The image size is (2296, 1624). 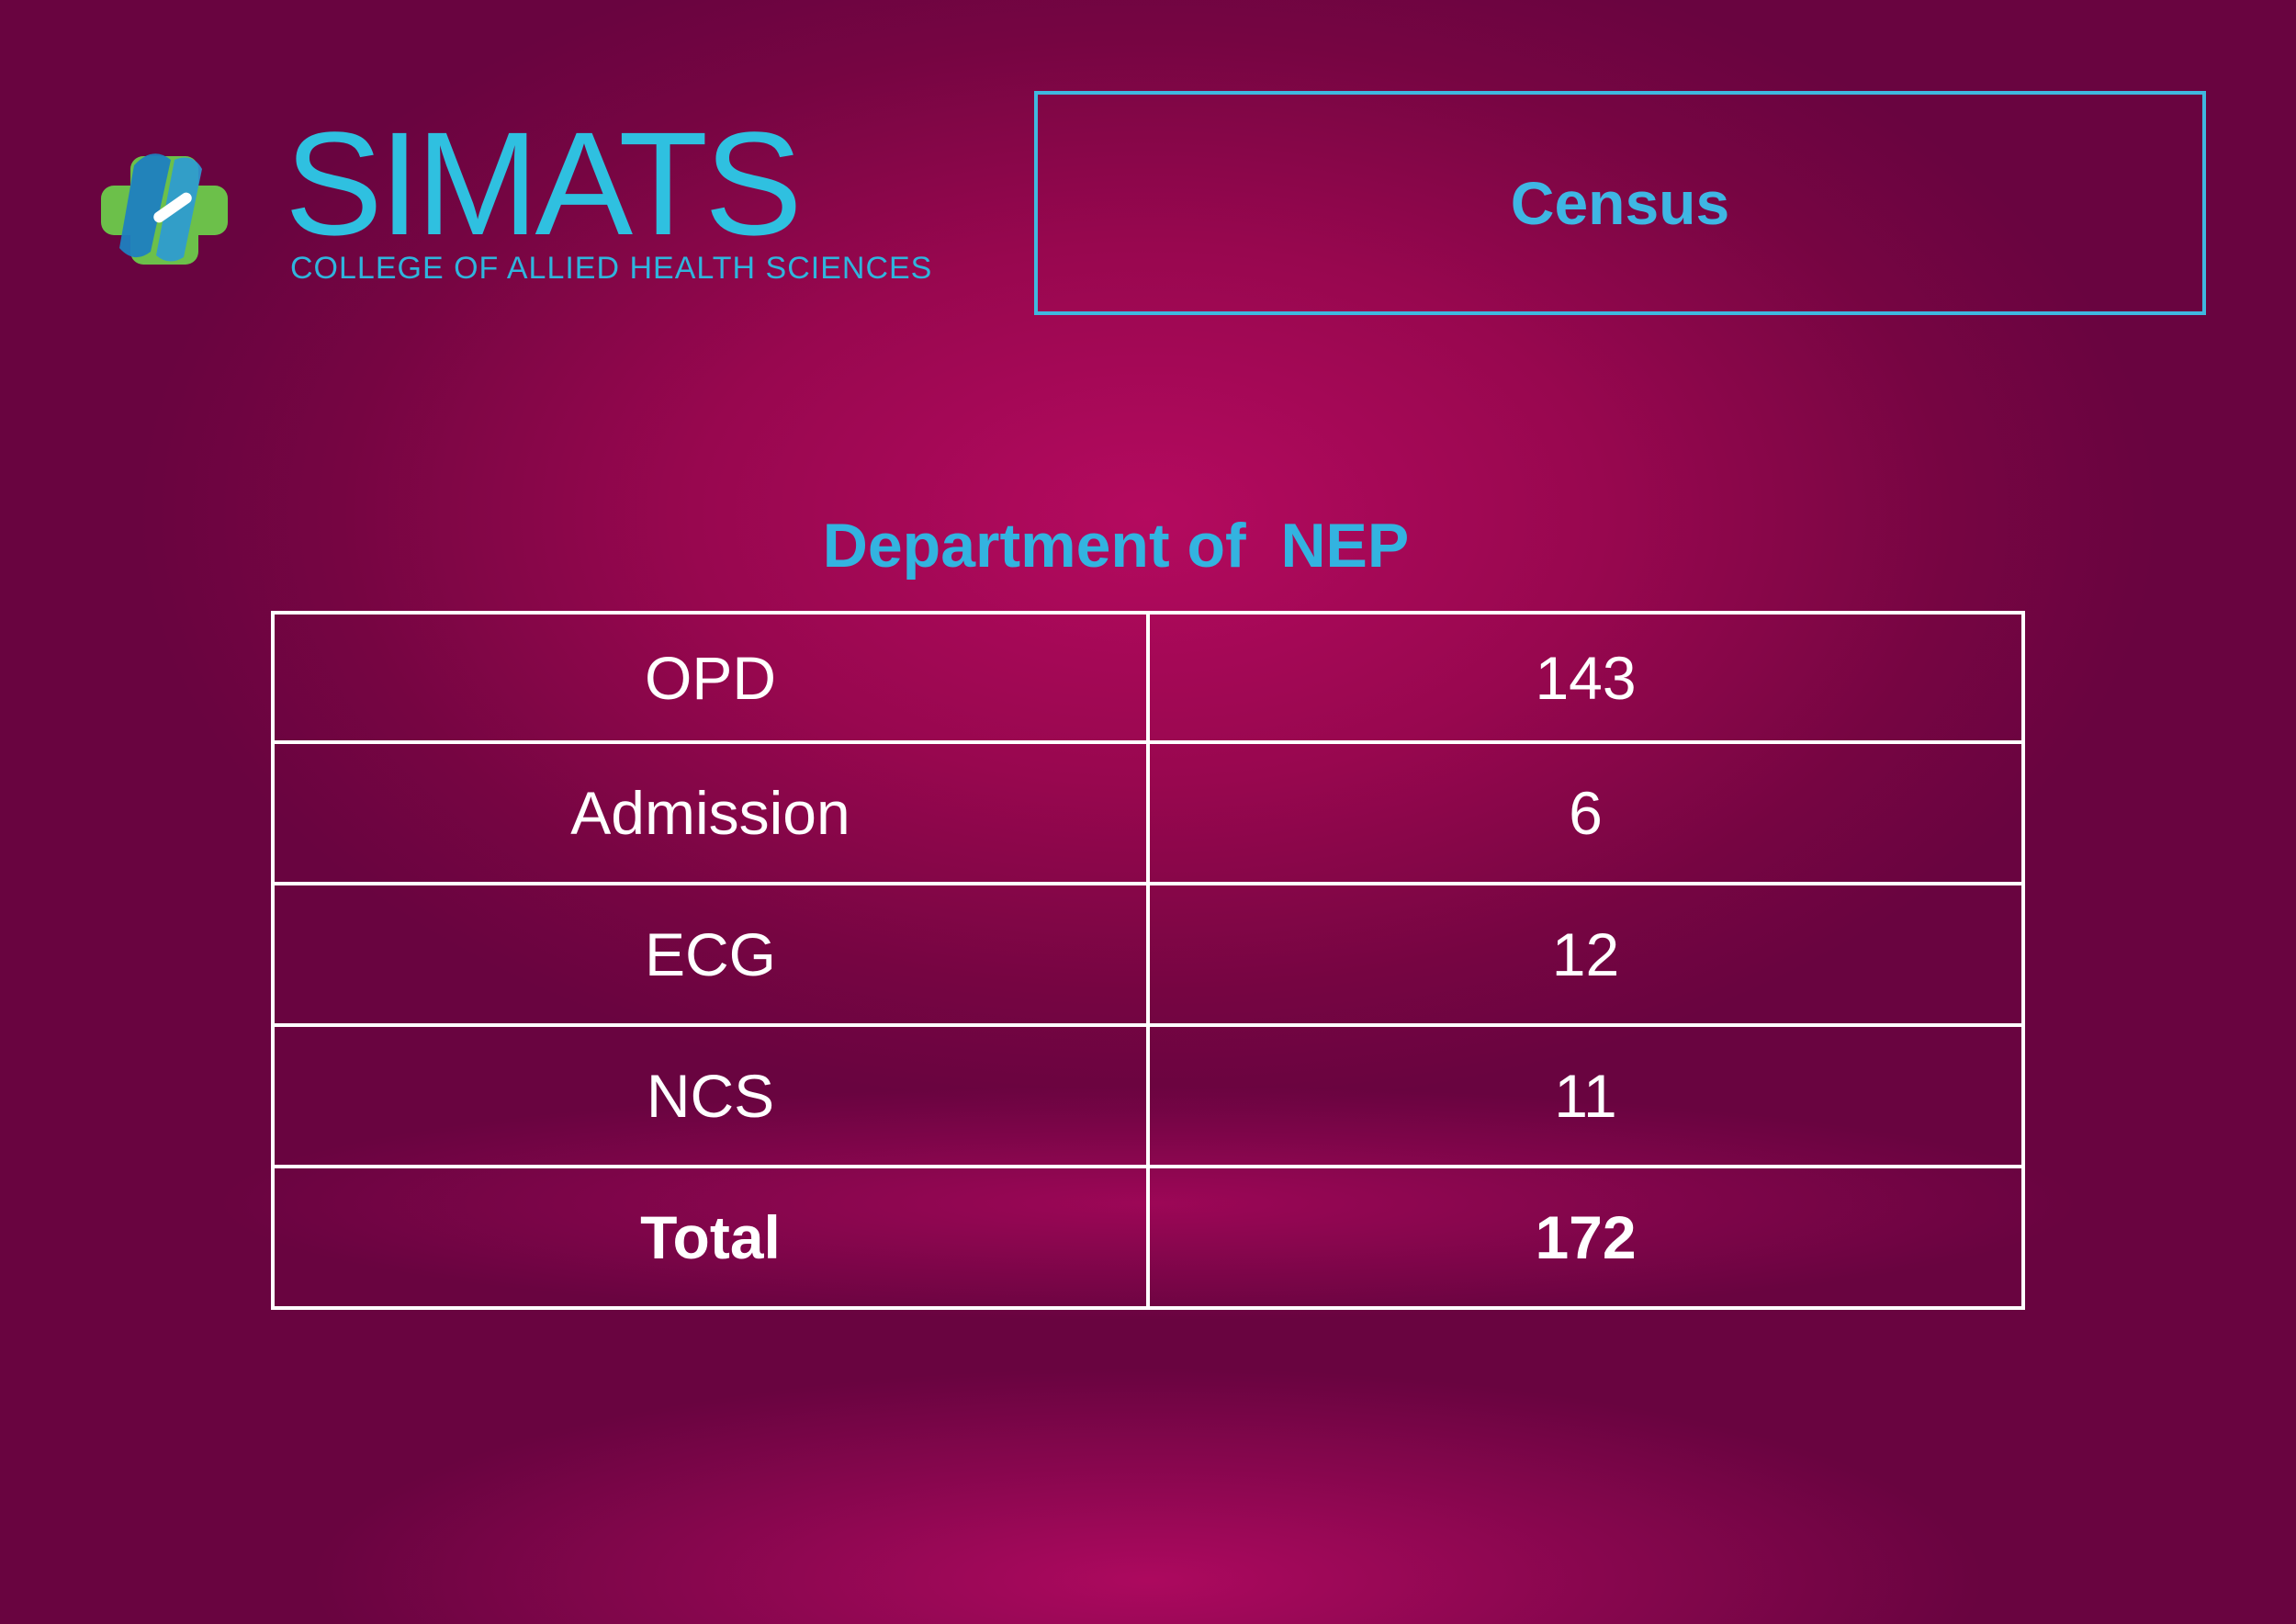 I want to click on census-header-box: Census, so click(x=1620, y=203).